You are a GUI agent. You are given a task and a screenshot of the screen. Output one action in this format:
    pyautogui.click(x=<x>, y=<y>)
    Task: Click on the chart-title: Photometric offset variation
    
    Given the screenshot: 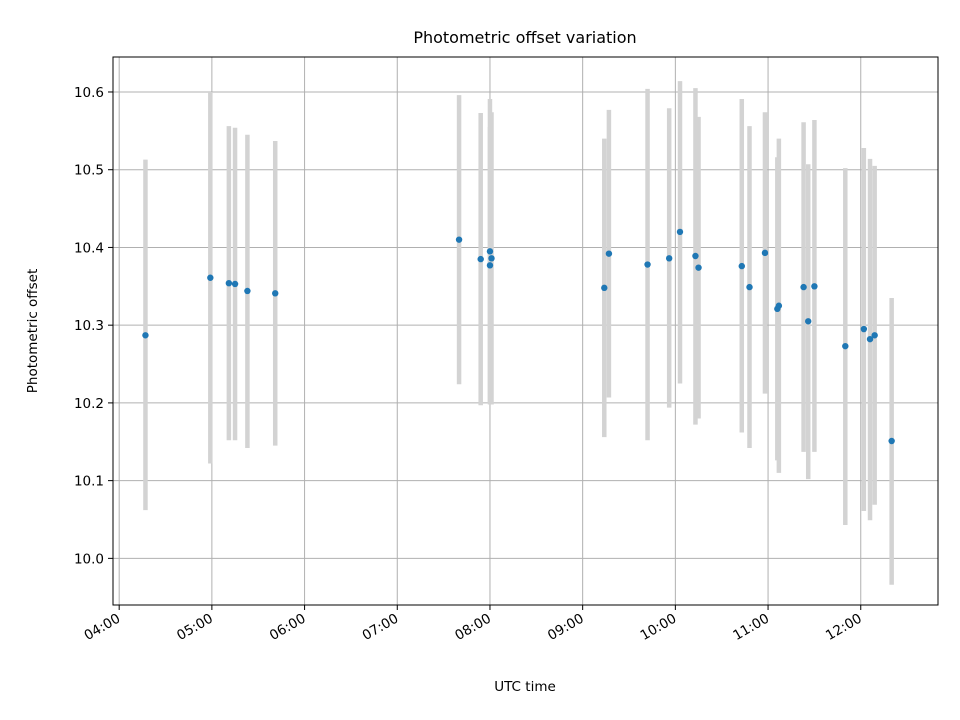 What is the action you would take?
    pyautogui.click(x=524, y=37)
    